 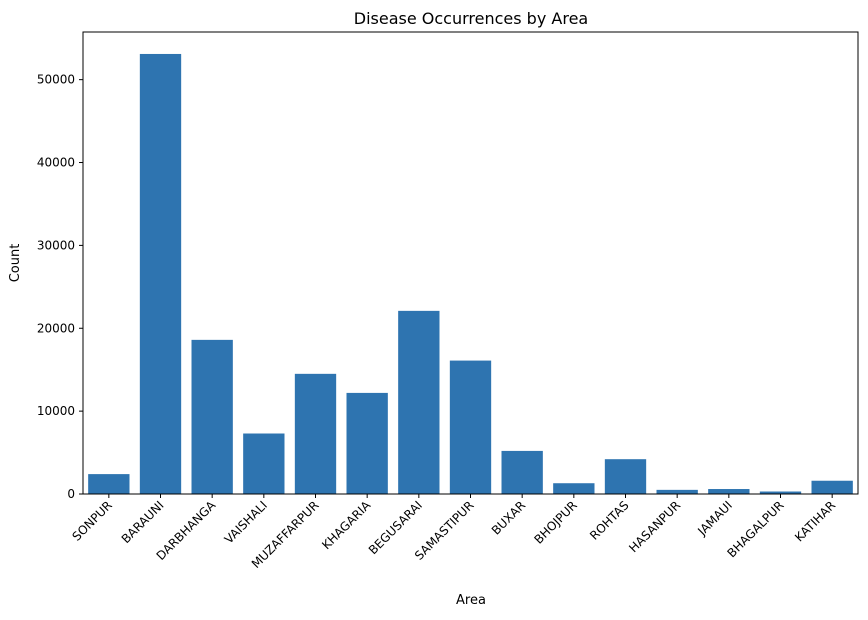 I want to click on bar-khagaria, so click(x=367, y=443).